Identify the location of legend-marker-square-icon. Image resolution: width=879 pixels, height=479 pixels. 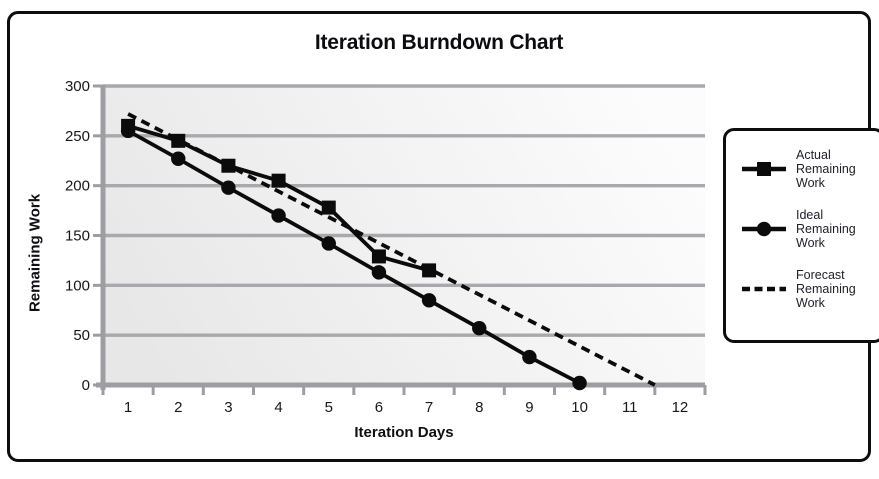
(764, 169).